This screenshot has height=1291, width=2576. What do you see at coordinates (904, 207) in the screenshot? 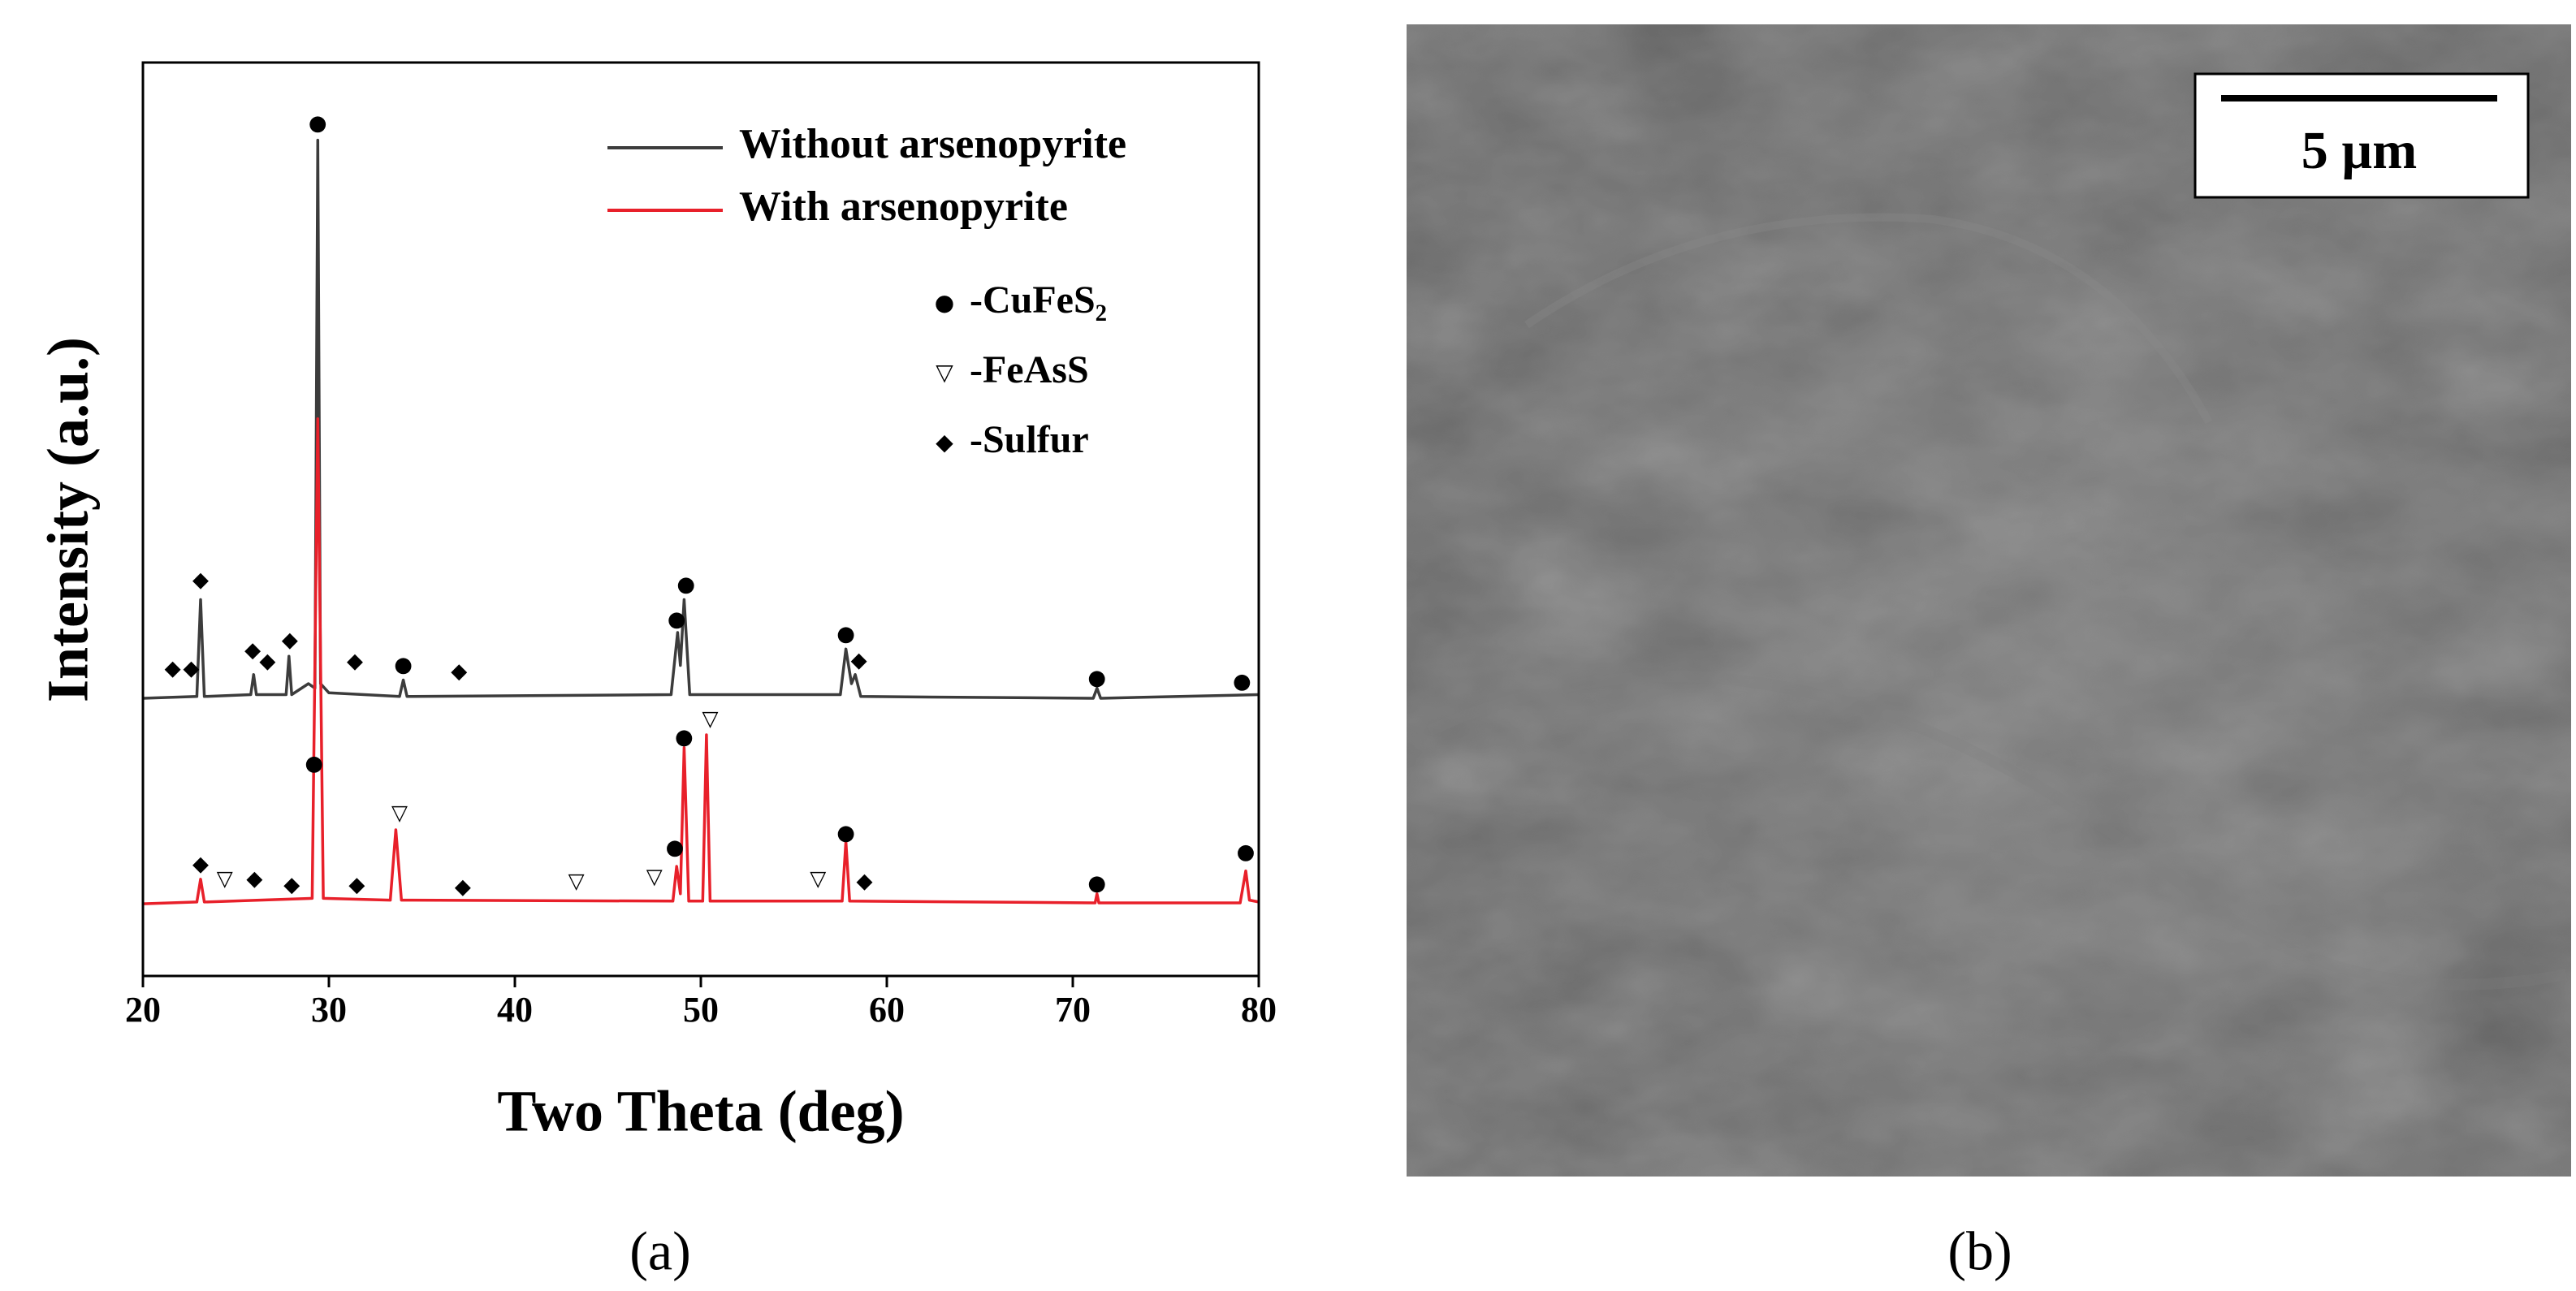
I see `legend-label: With arsenopyrite` at bounding box center [904, 207].